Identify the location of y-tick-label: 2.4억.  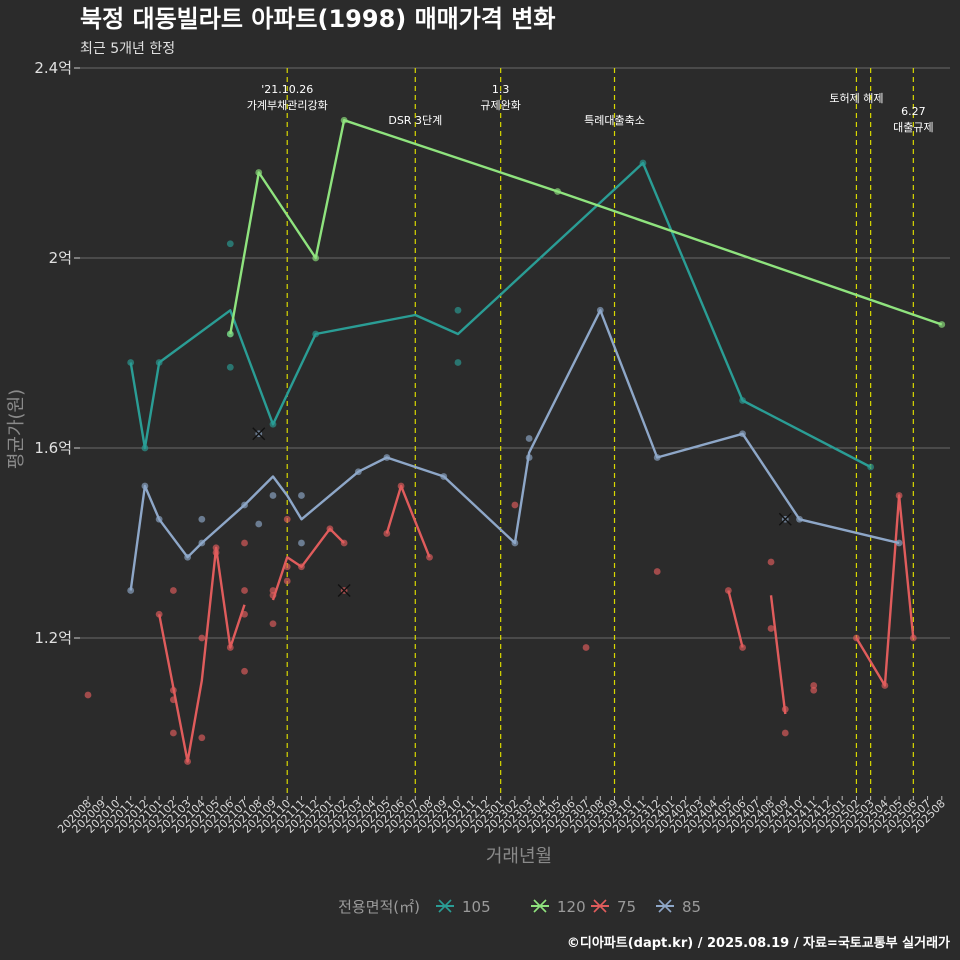
(53, 68).